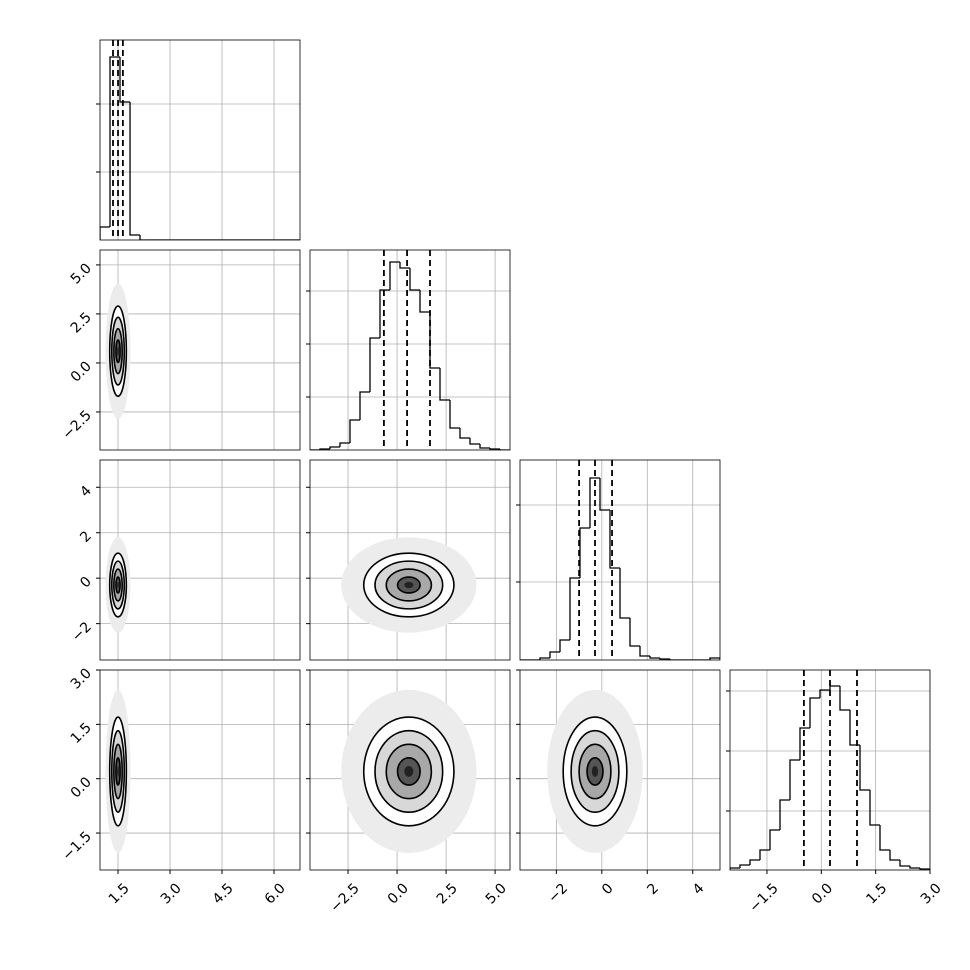 The image size is (970, 970). I want to click on x-tick-label: 1.5, so click(119, 893).